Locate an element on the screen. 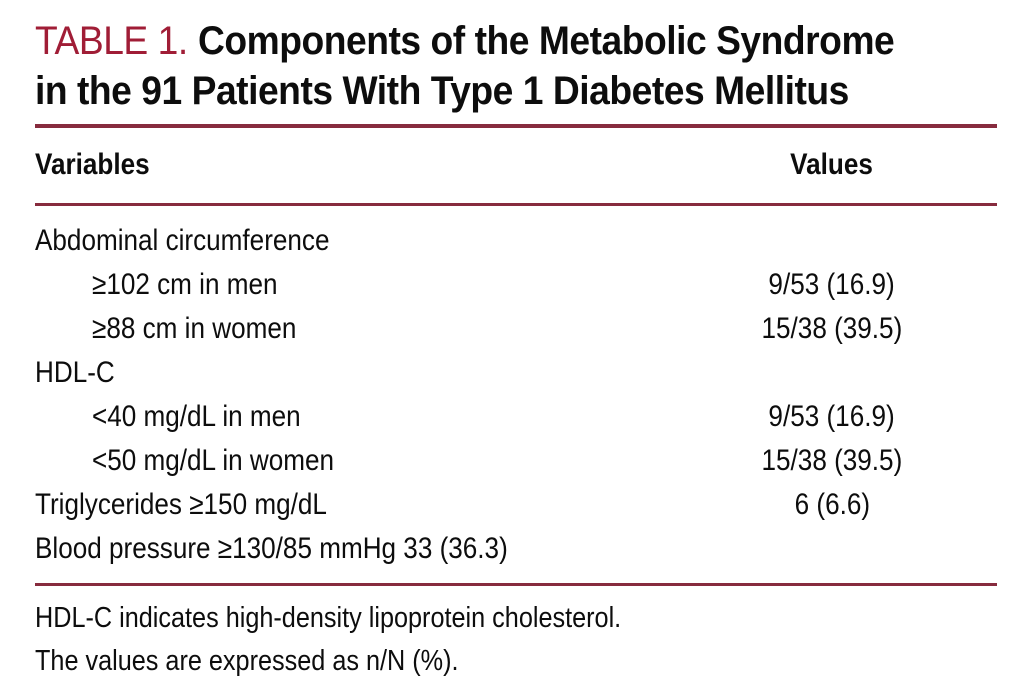 This screenshot has height=687, width=1020. row-label-text: Abdominal circumference is located at coordinates (182, 240).